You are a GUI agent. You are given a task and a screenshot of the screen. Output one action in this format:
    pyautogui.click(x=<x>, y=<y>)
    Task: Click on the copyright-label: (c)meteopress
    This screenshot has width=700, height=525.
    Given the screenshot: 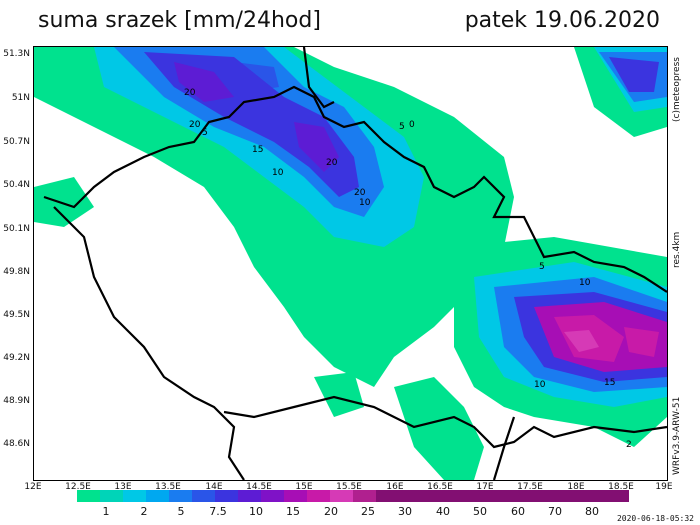 What is the action you would take?
    pyautogui.click(x=677, y=89)
    